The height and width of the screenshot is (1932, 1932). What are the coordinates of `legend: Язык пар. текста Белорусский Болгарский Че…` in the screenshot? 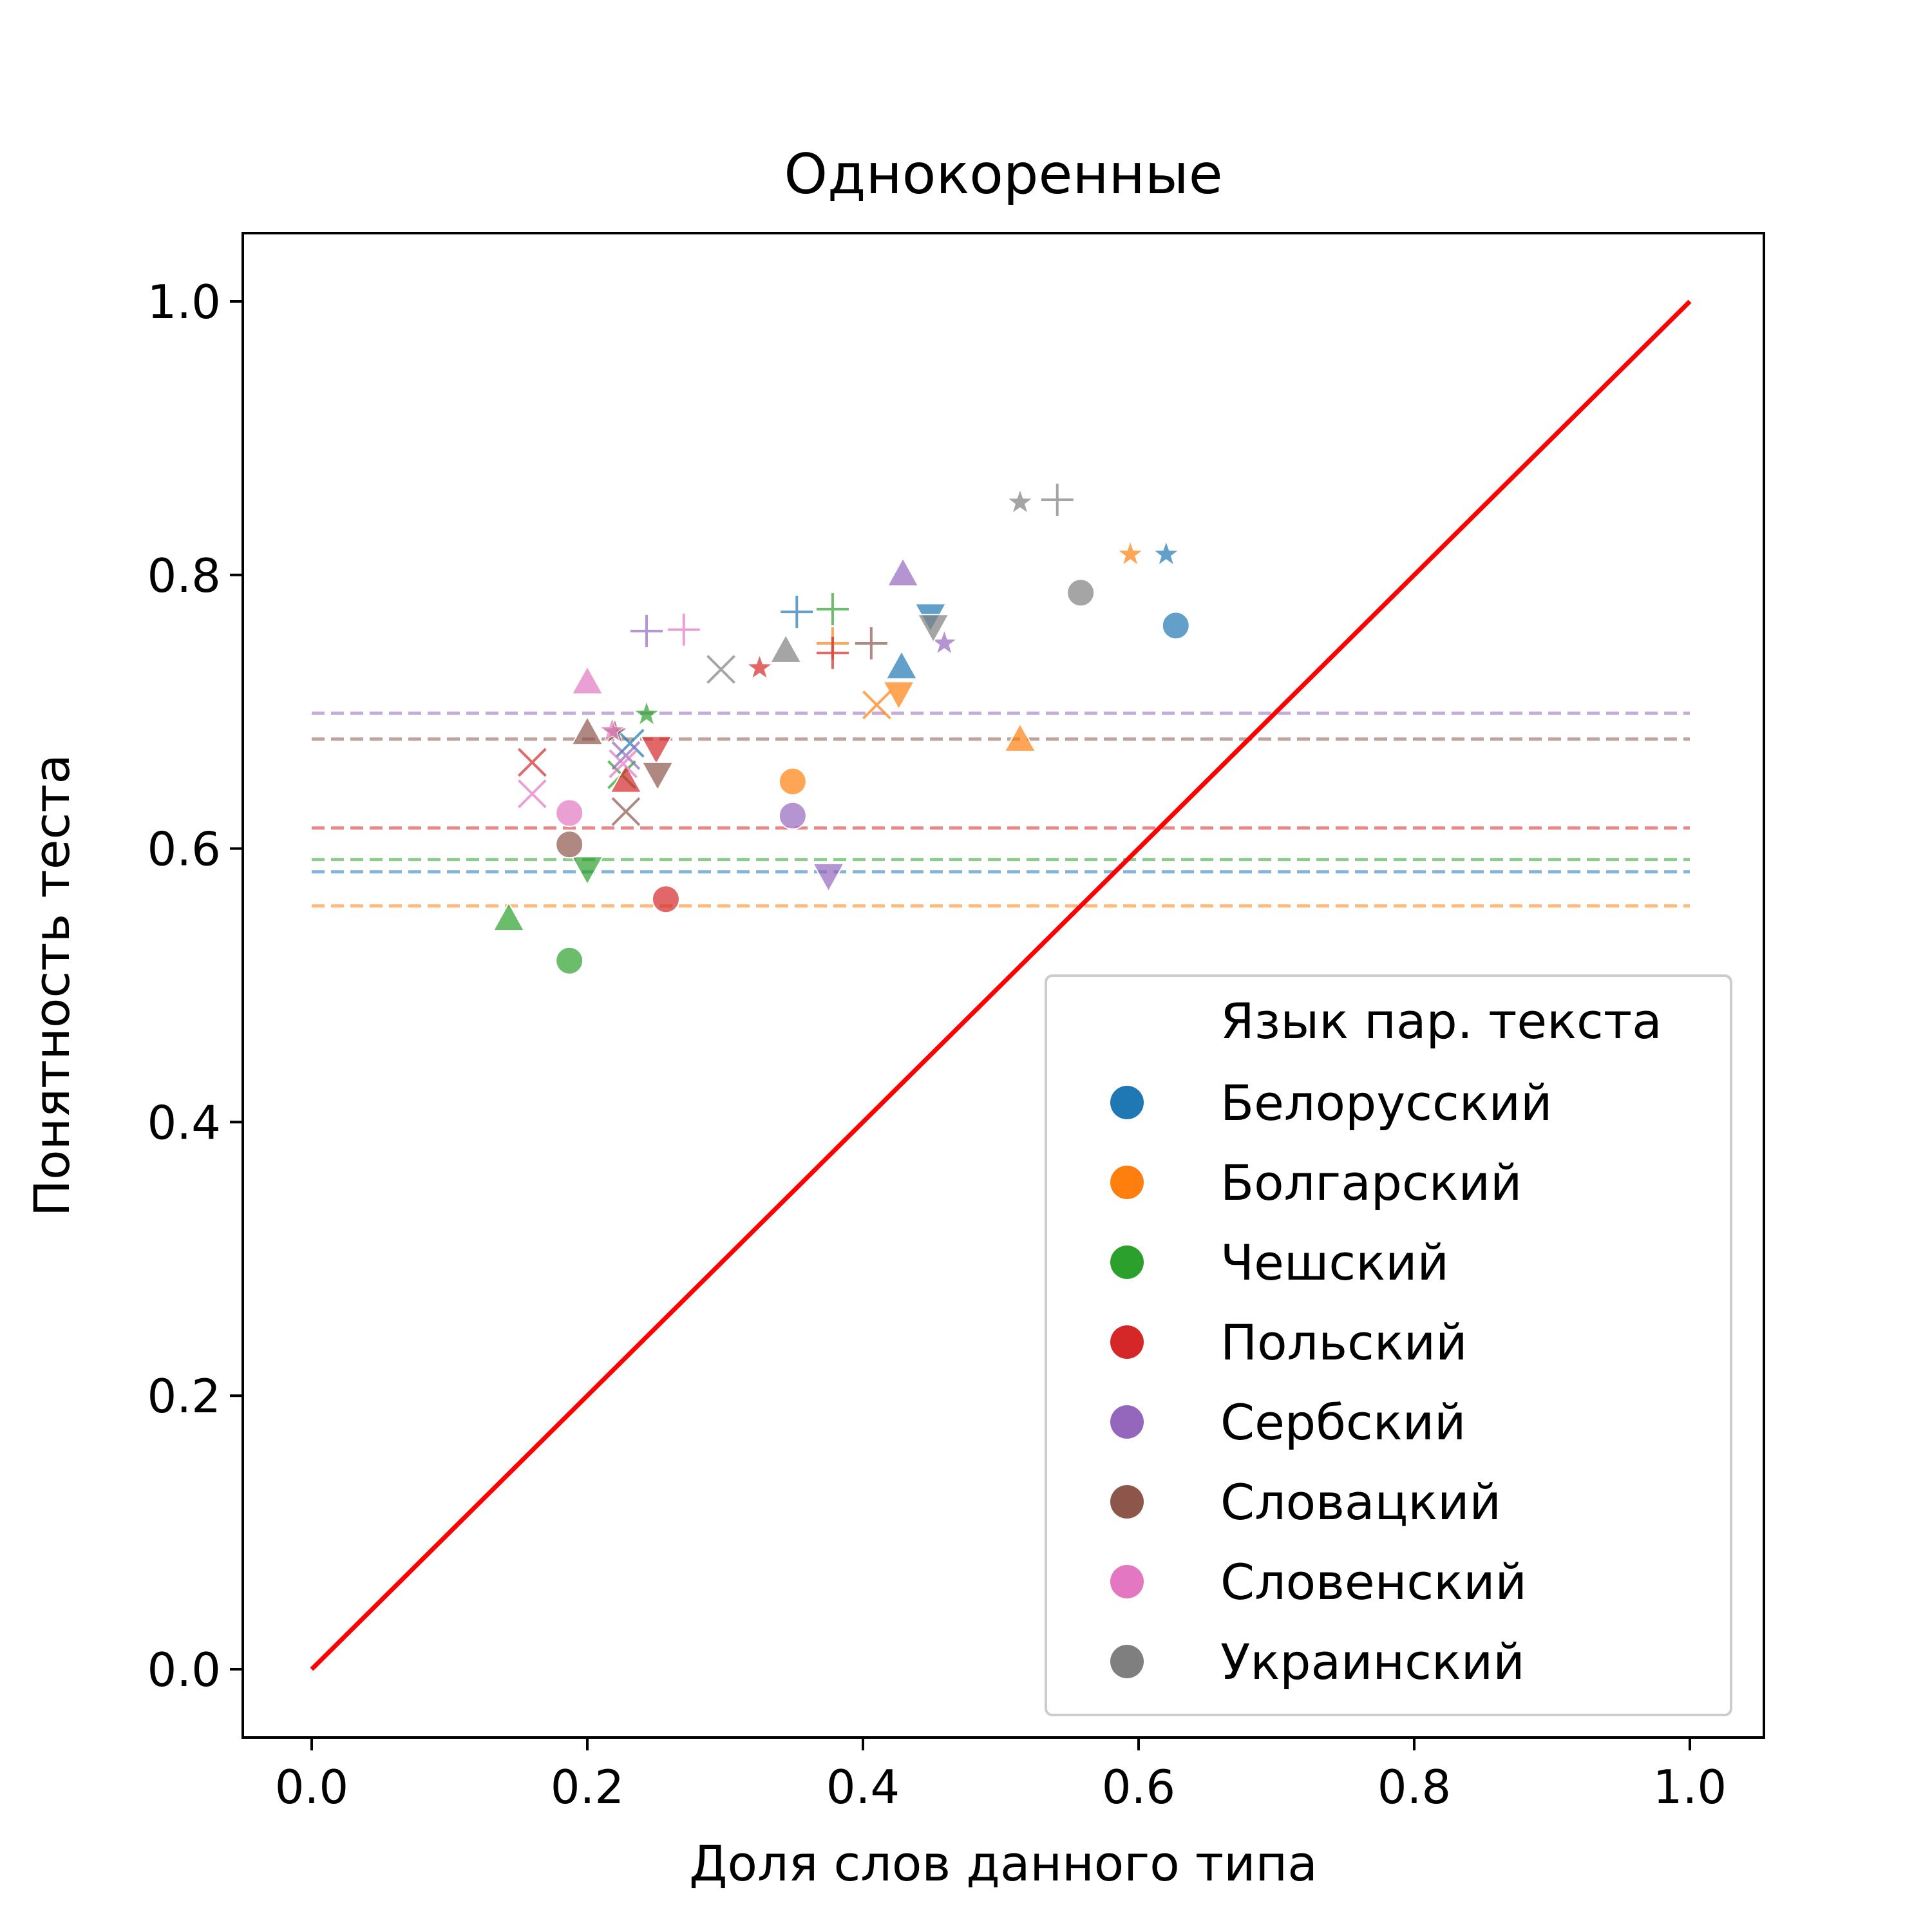 It's located at (1388, 1345).